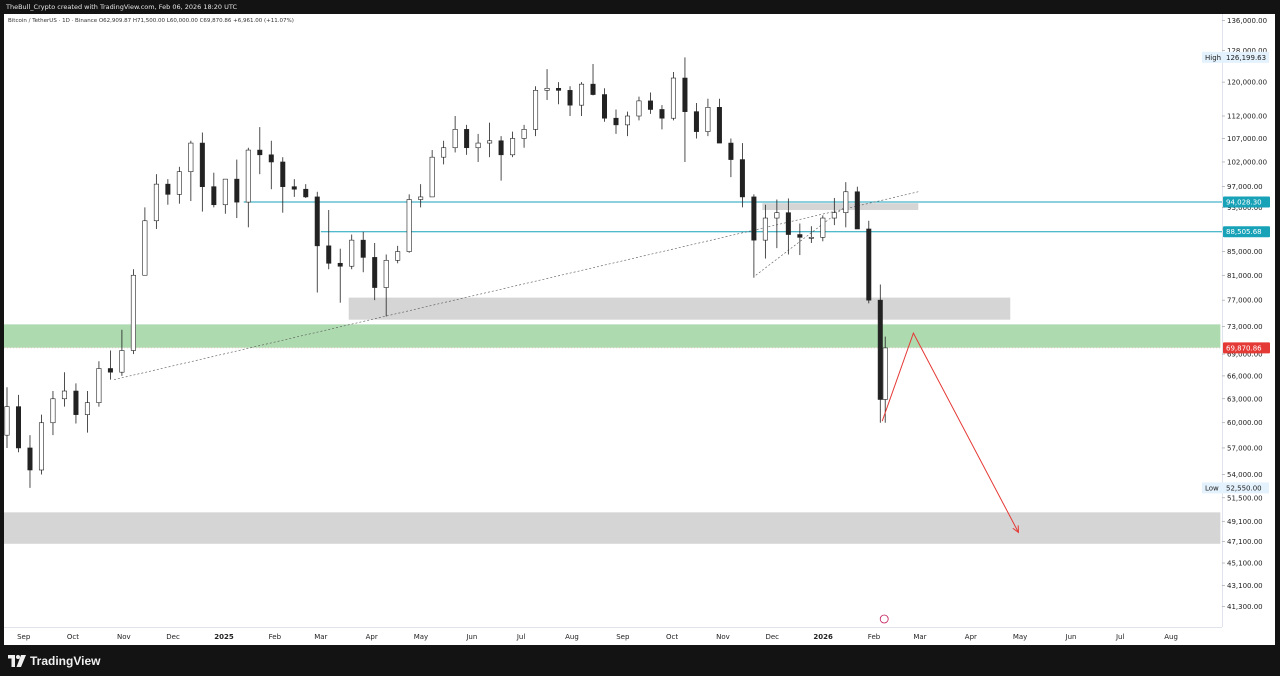  What do you see at coordinates (823, 637) in the screenshot?
I see `time-tick-label: 2026` at bounding box center [823, 637].